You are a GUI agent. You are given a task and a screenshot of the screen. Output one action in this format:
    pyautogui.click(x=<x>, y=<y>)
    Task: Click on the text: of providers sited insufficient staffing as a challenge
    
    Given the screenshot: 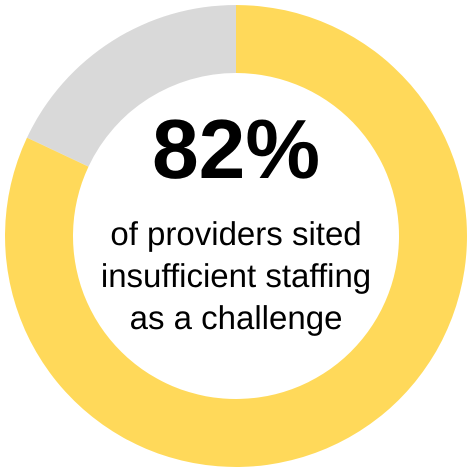 What is the action you would take?
    pyautogui.click(x=236, y=275)
    